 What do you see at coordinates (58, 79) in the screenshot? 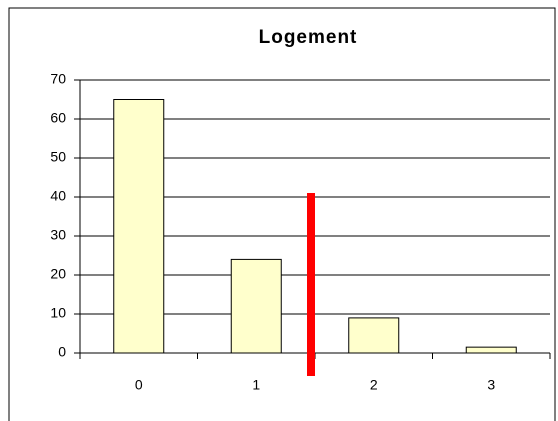
I see `y-tick-label: 70` at bounding box center [58, 79].